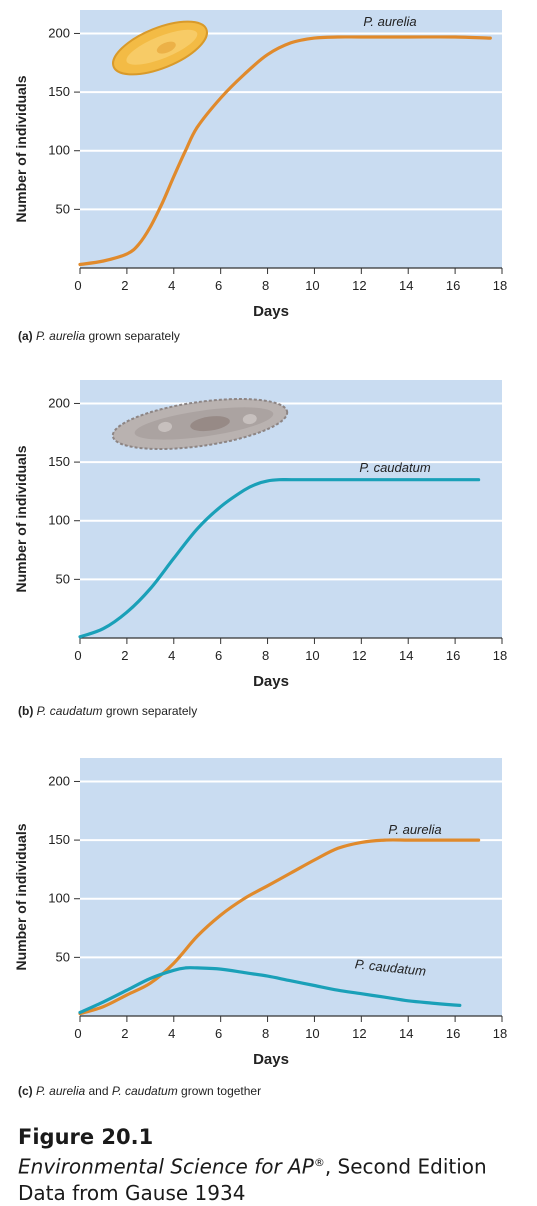 This screenshot has height=1206, width=537. Describe the element at coordinates (25, 1091) in the screenshot. I see `caption-letter: (c)` at that location.